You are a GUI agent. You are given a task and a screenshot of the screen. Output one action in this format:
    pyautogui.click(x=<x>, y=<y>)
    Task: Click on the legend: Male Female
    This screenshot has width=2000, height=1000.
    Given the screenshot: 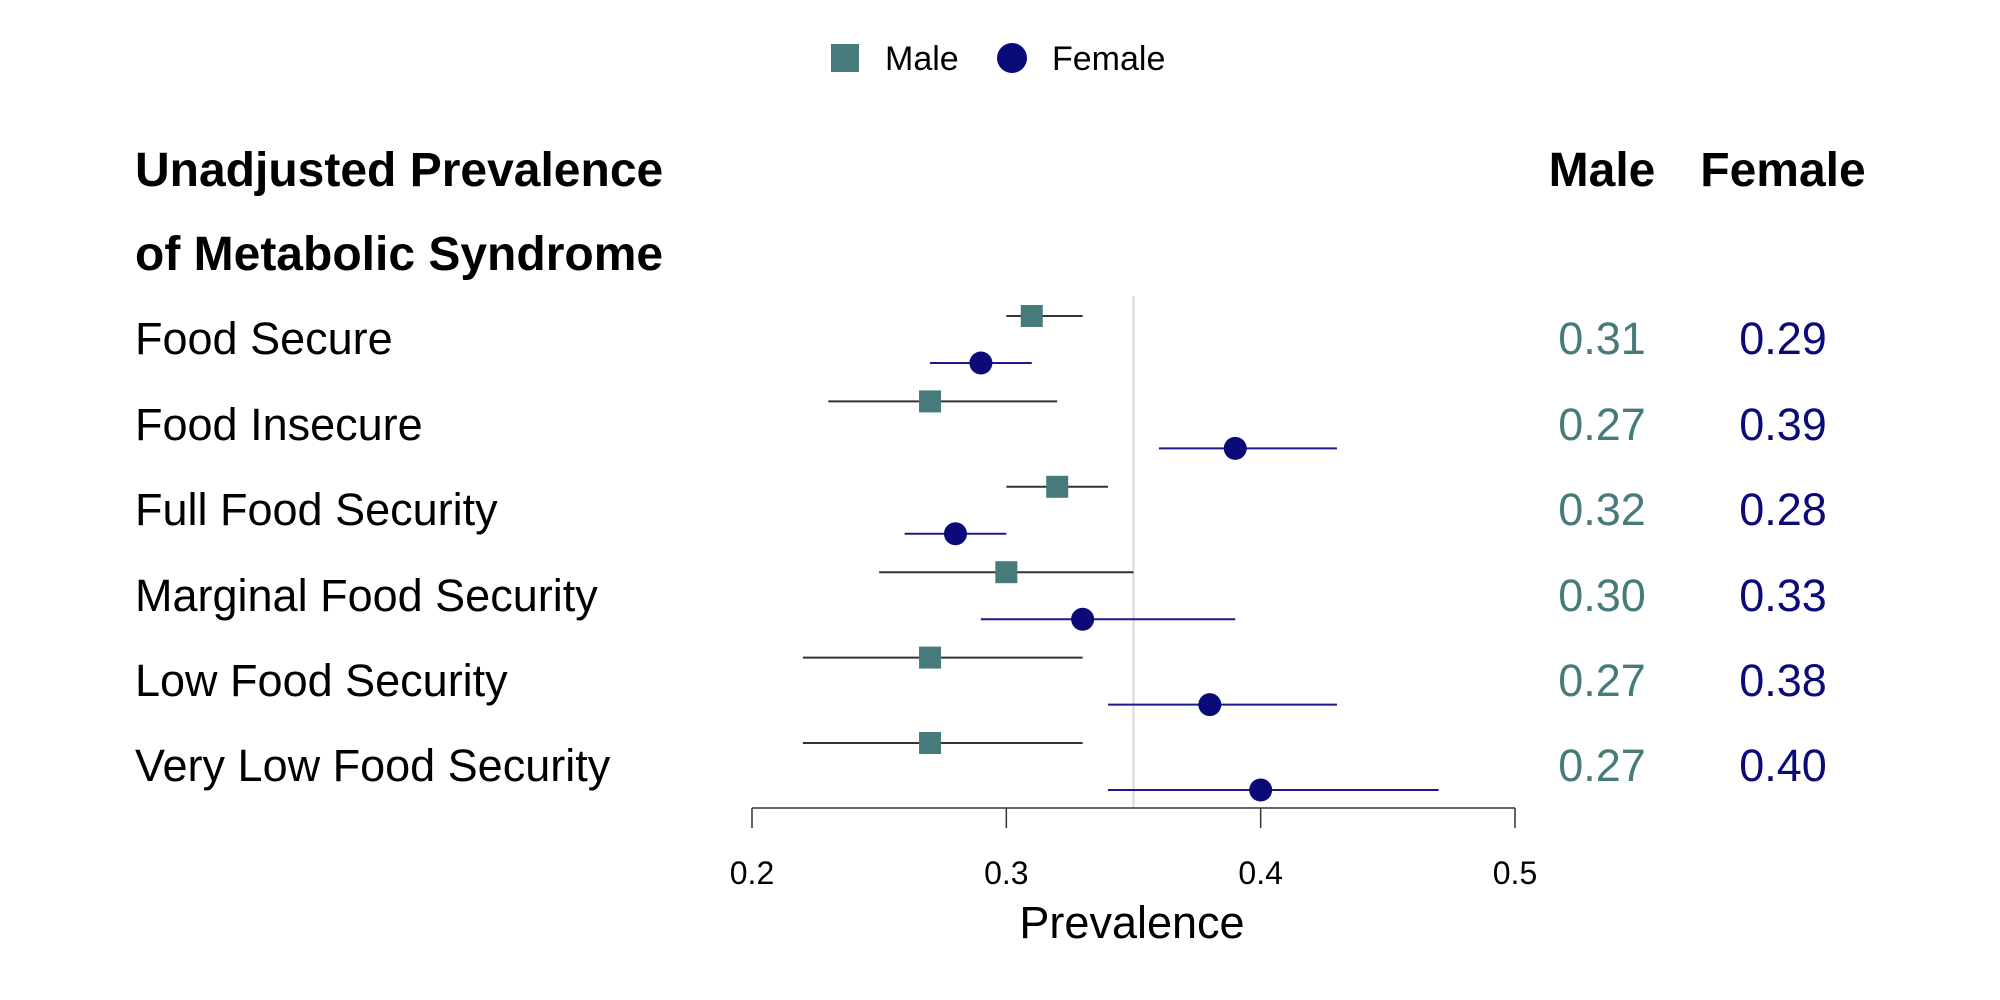 What is the action you would take?
    pyautogui.click(x=998, y=59)
    